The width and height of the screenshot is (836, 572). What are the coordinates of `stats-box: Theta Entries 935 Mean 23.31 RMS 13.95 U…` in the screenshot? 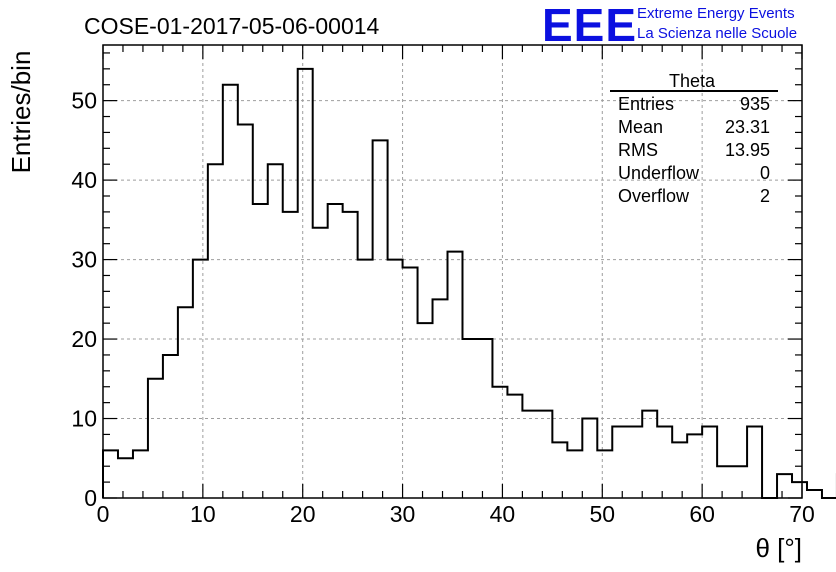 It's located at (694, 138).